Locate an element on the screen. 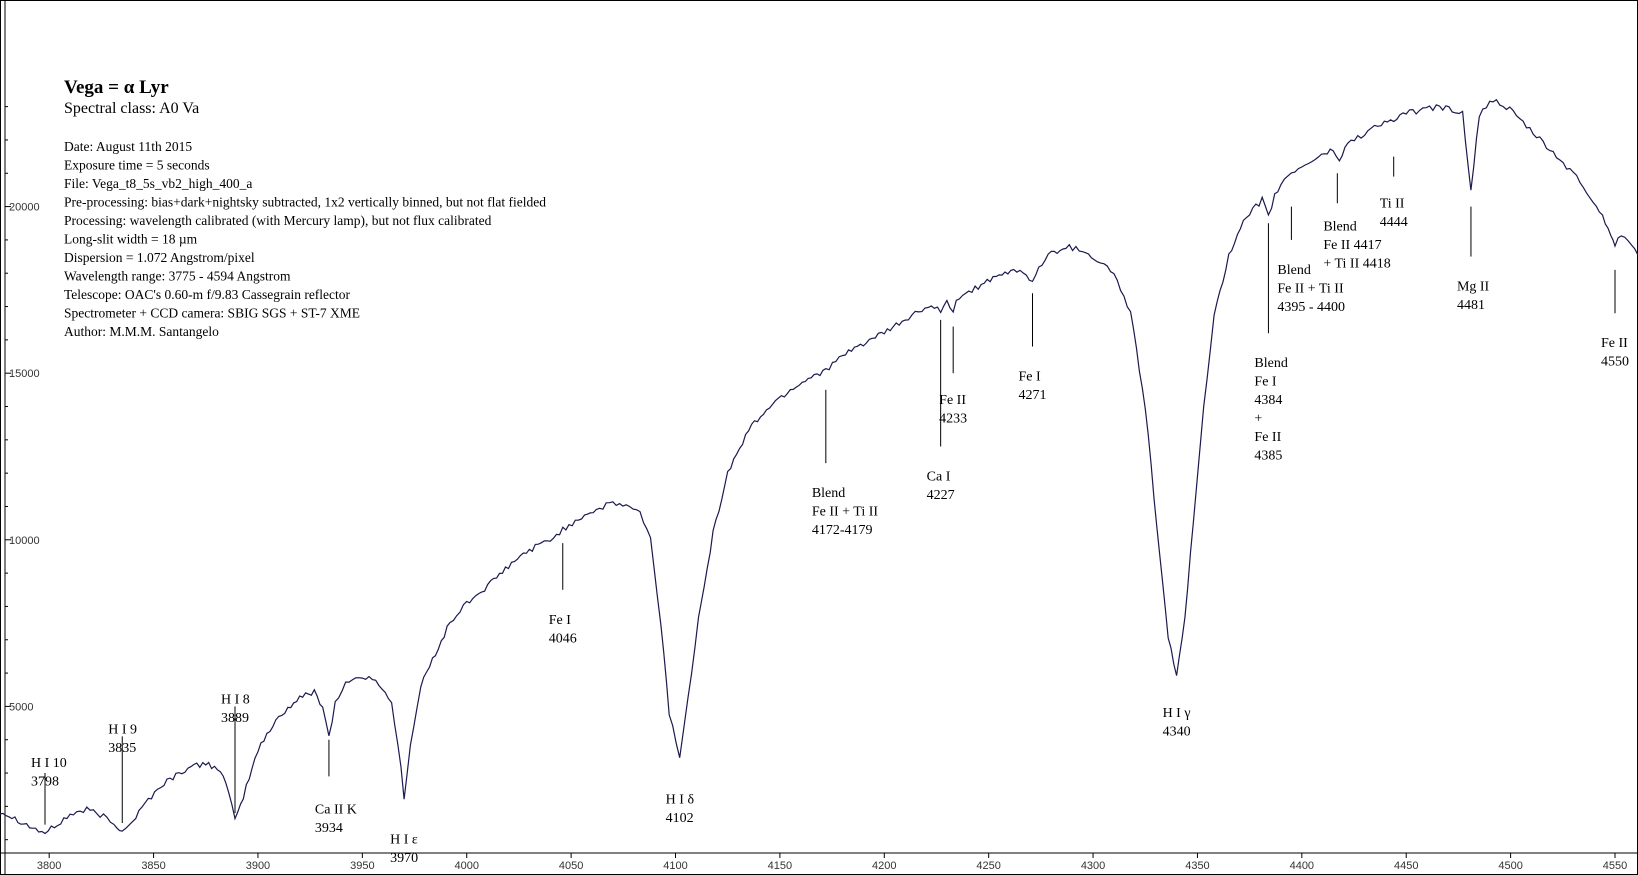 The width and height of the screenshot is (1638, 875). annotation-label: 3798 is located at coordinates (45, 782).